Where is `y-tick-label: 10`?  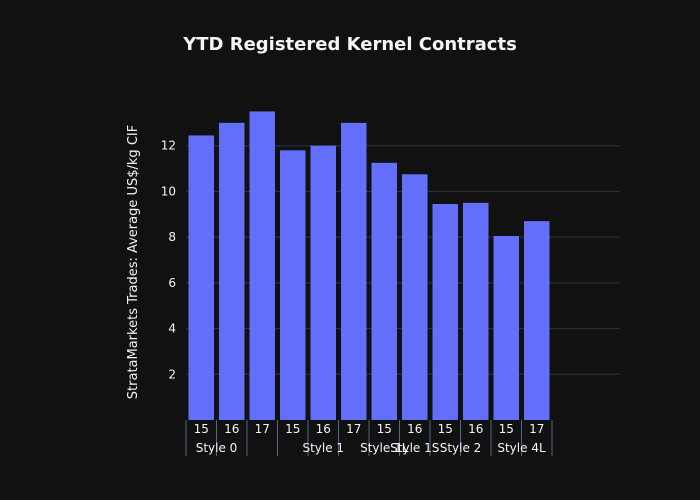
y-tick-label: 10 is located at coordinates (168, 191).